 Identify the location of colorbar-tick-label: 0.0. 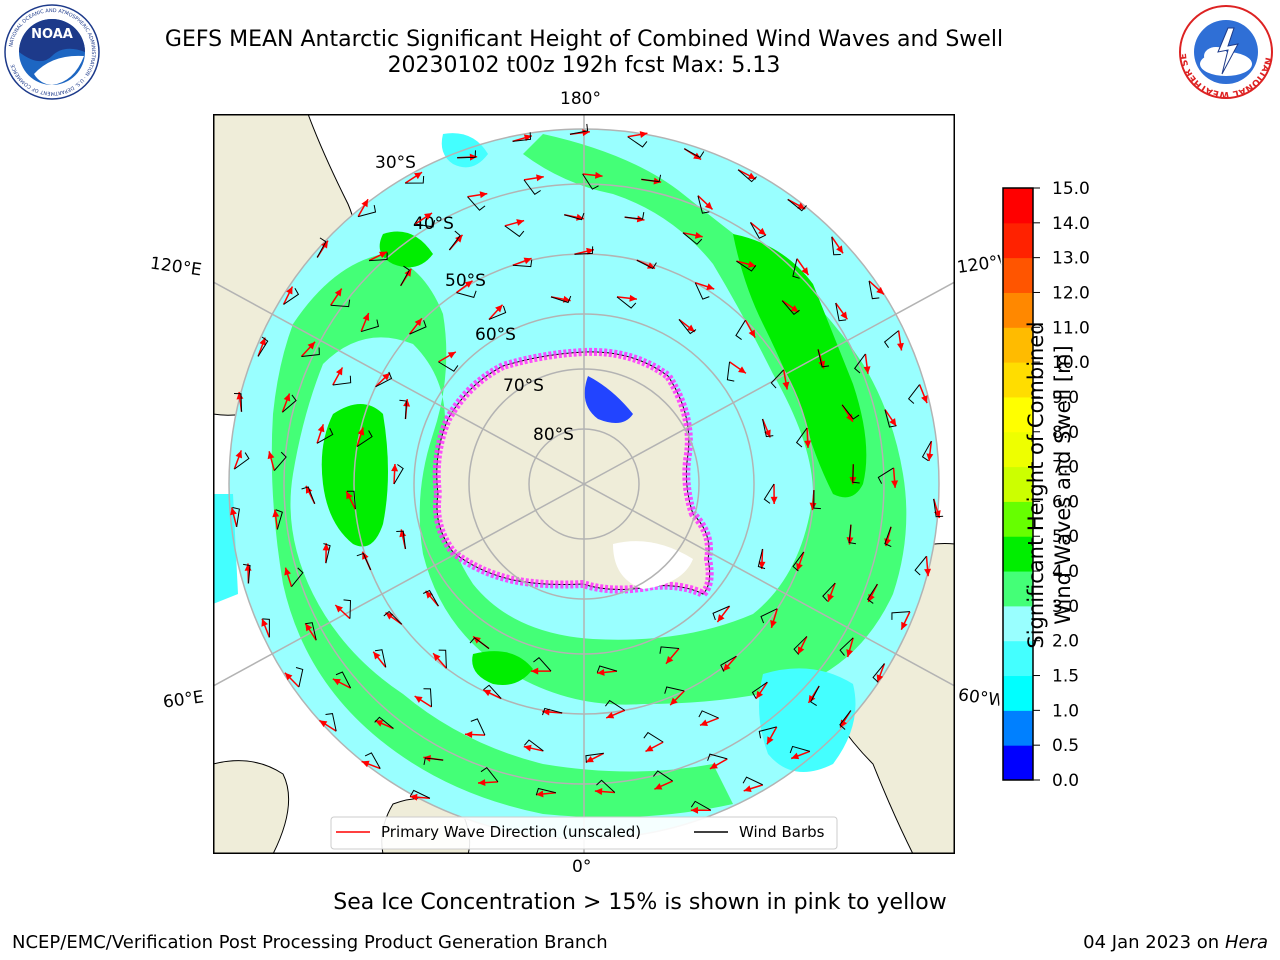
(1065, 780).